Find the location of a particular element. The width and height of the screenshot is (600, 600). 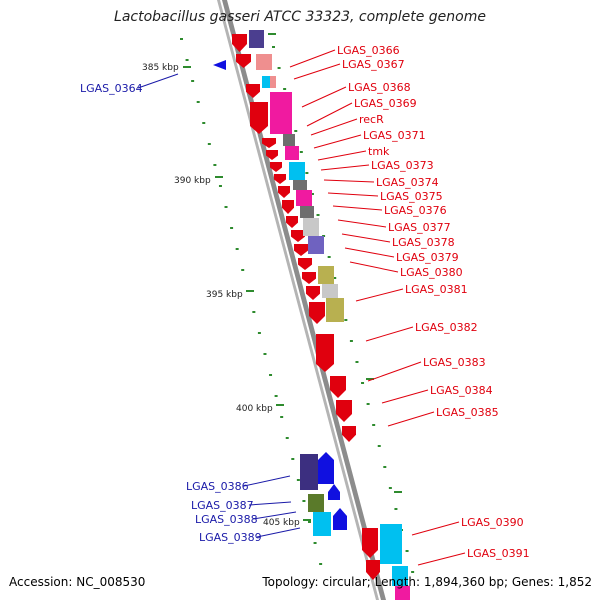

accession-text: Accession: NC_008530 is located at coordinates (77, 582).